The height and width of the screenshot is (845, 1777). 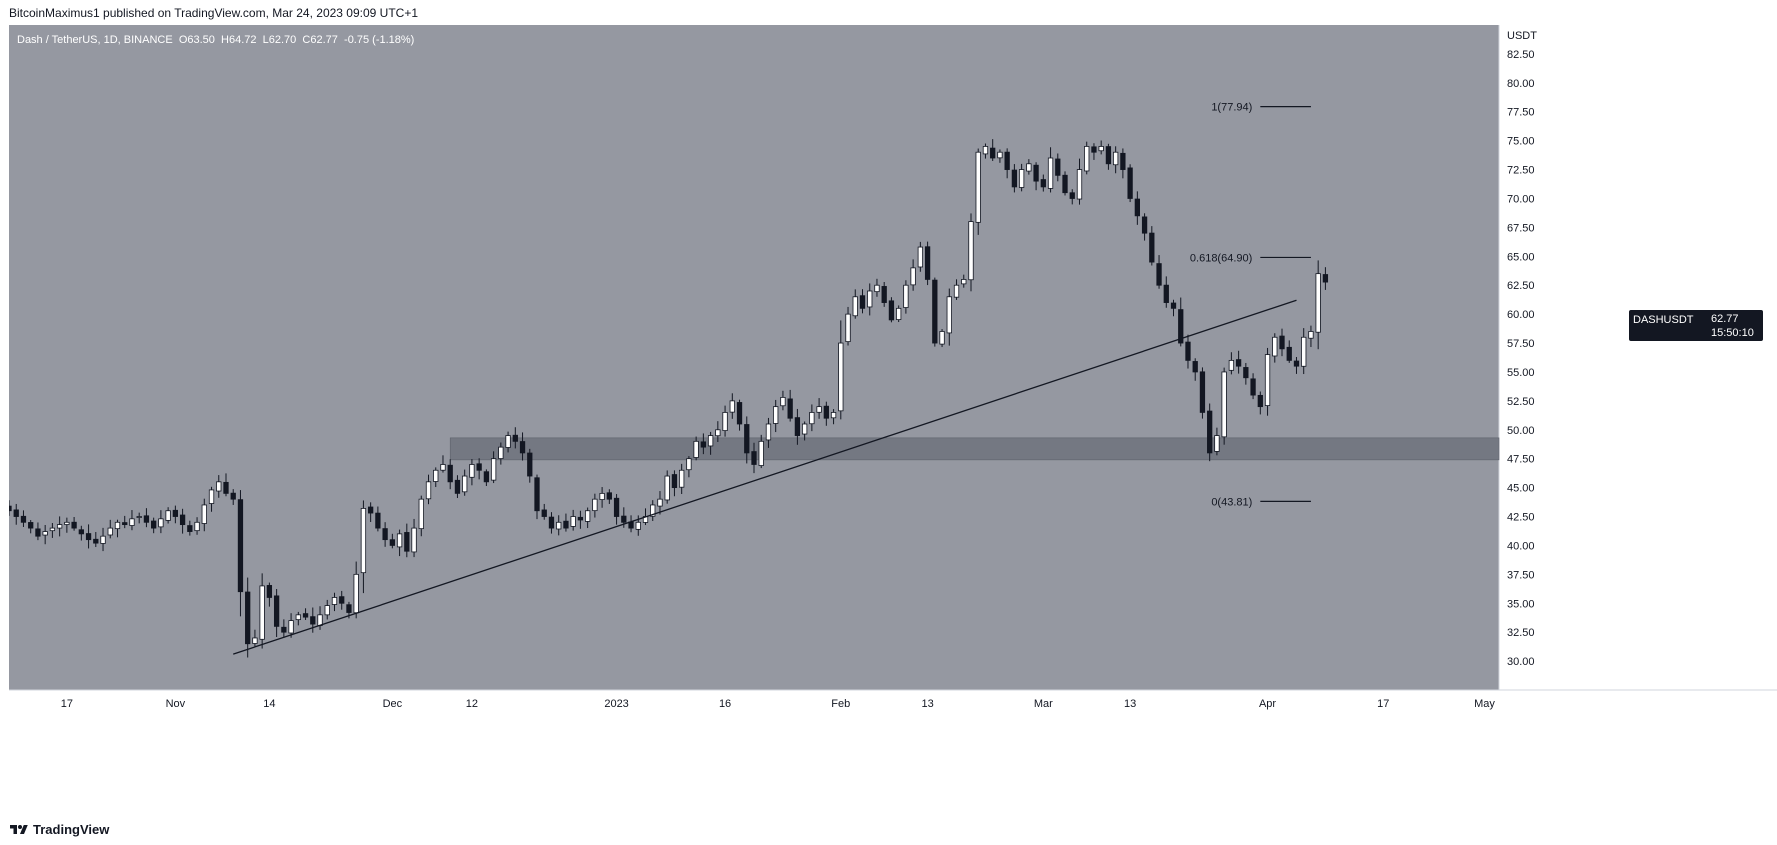 I want to click on fib-level-label: 0.618(64.90), so click(x=1221, y=258).